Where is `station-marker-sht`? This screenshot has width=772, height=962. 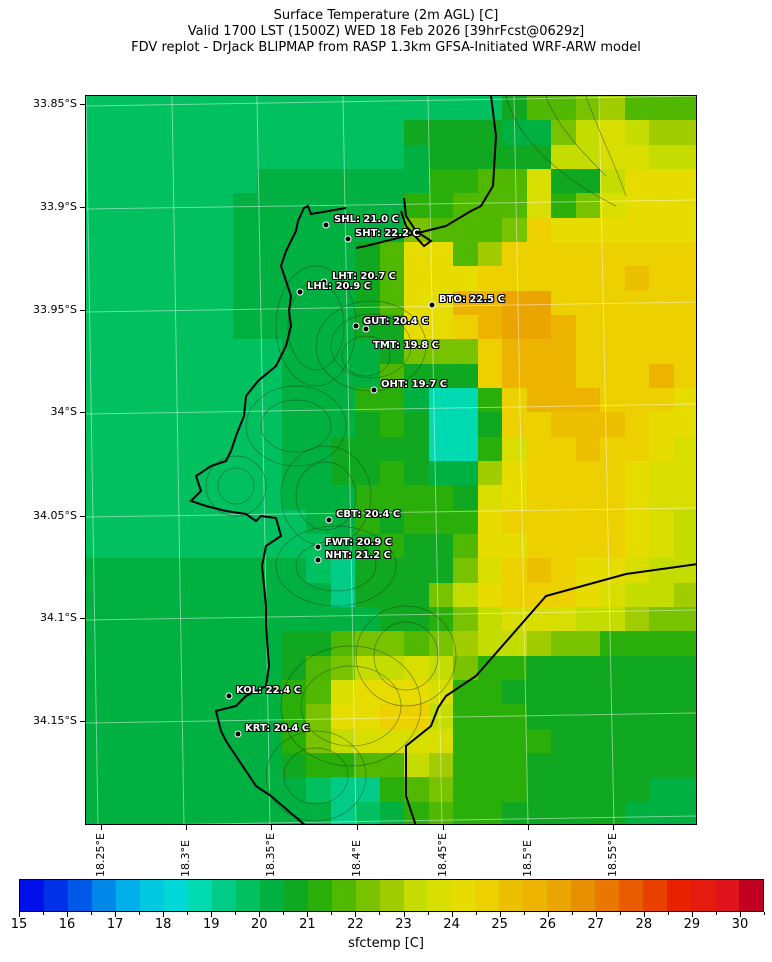
station-marker-sht is located at coordinates (348, 239).